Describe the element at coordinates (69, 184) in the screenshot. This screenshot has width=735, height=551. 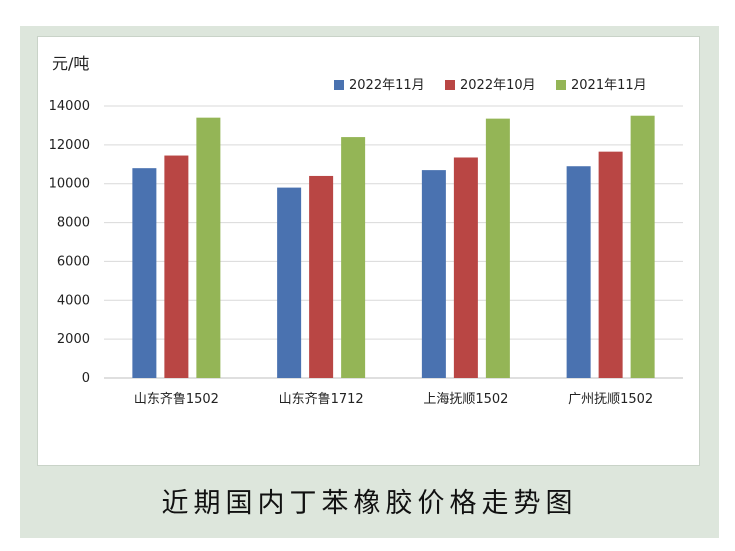
I see `y-tick-label: 10000` at that location.